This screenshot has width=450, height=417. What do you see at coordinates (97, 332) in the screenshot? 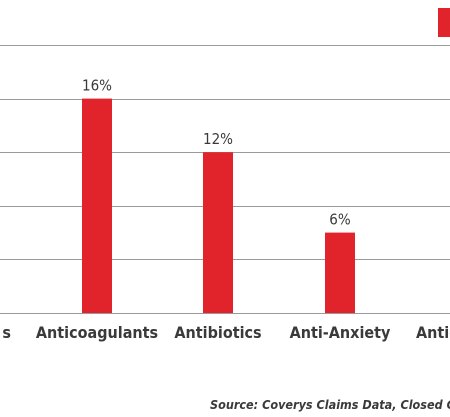
I see `x-tick-label: Anticoagulants` at bounding box center [97, 332].